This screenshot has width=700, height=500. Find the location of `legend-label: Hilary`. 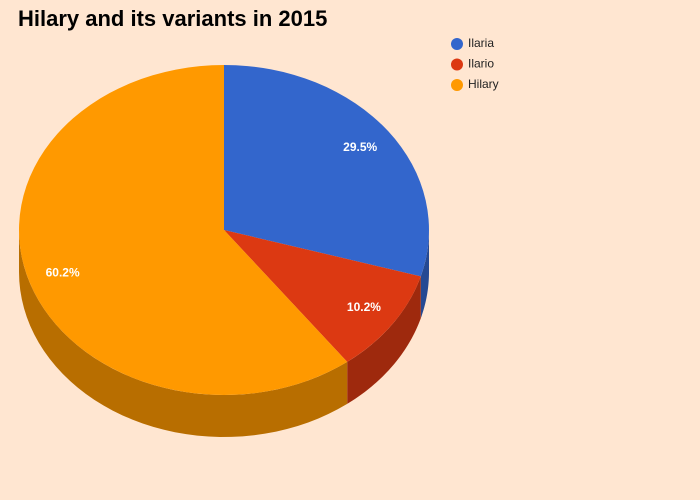

legend-label: Hilary is located at coordinates (483, 84).